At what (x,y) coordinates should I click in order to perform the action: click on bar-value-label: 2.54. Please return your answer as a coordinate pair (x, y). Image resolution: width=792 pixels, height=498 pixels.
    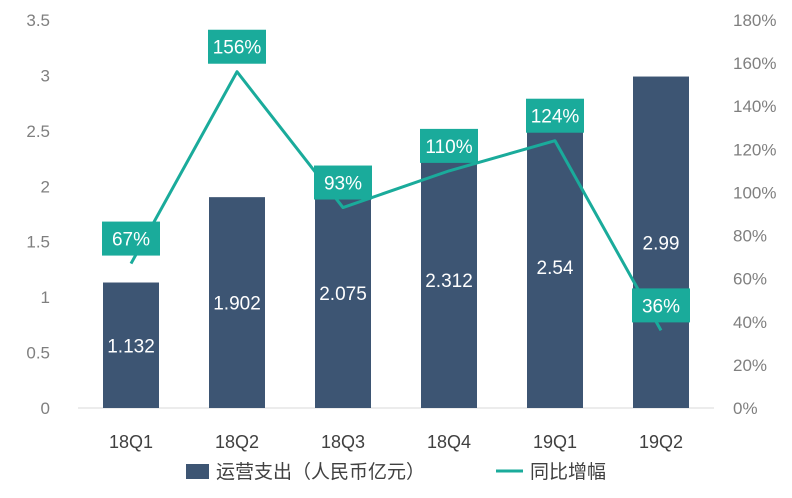
    Looking at the image, I should click on (555, 268).